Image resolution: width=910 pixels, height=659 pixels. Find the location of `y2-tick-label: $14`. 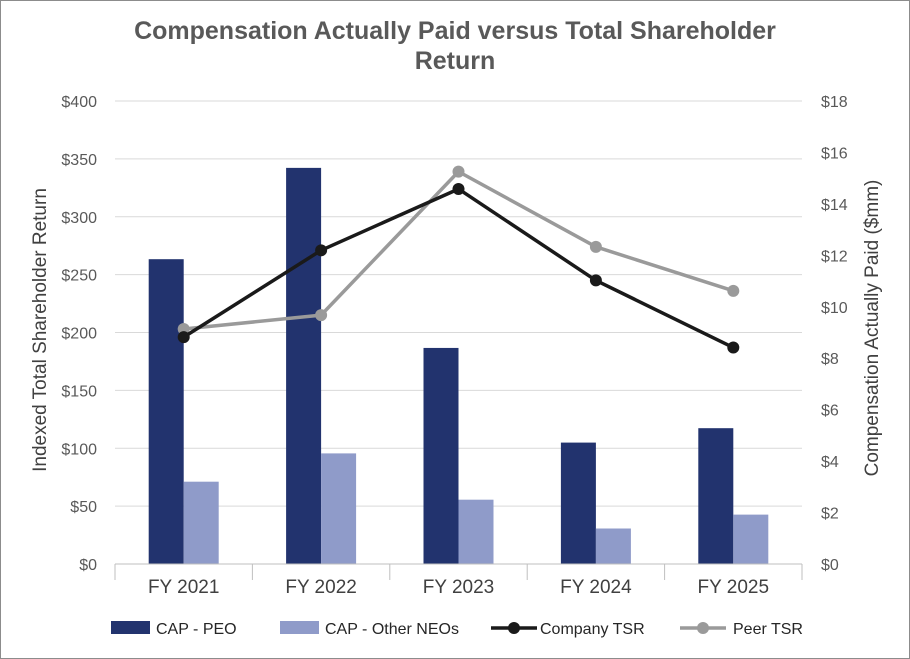

y2-tick-label: $14 is located at coordinates (834, 205).